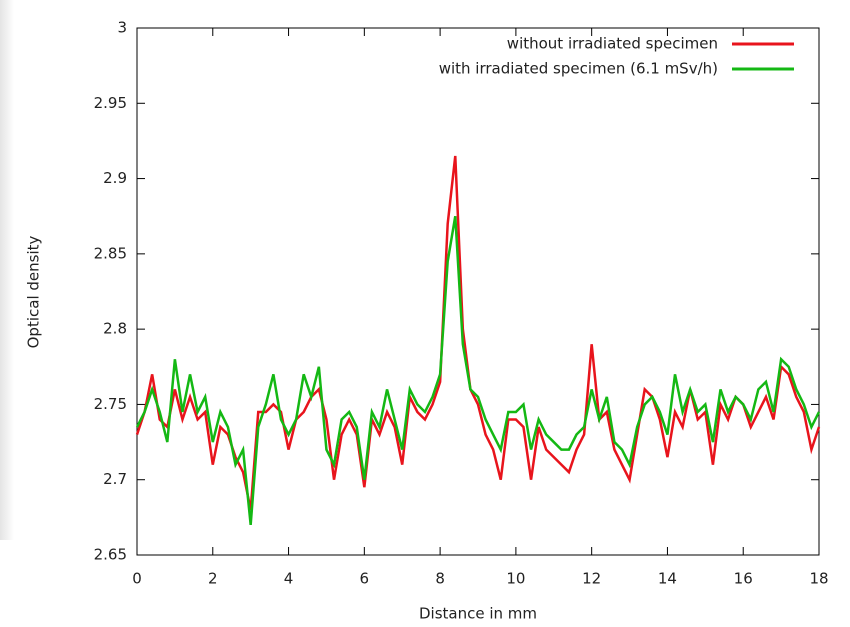 The image size is (850, 627). Describe the element at coordinates (612, 44) in the screenshot. I see `legend-label: without irradiated specimen` at that location.